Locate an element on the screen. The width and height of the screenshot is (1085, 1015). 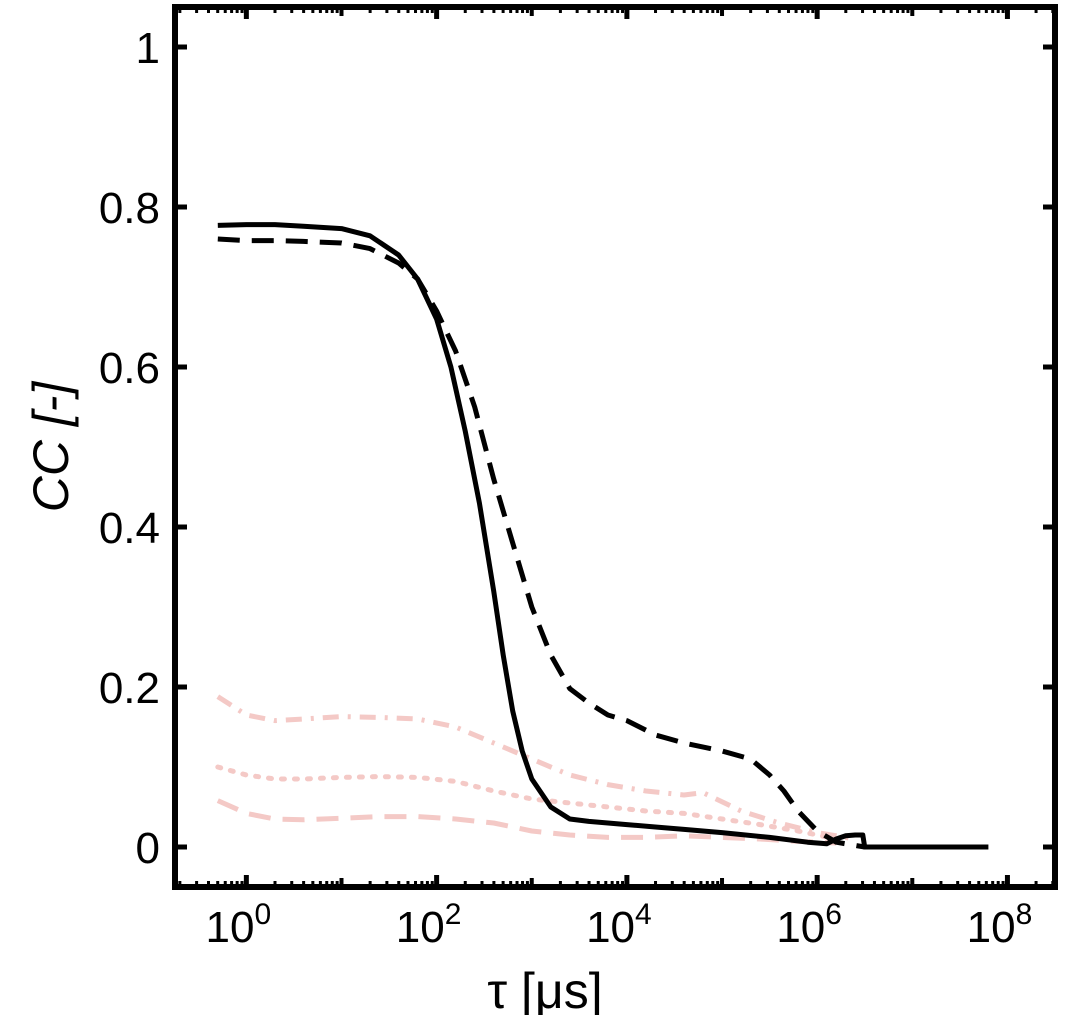
y-tick-label: 0.2 is located at coordinates (129, 688).